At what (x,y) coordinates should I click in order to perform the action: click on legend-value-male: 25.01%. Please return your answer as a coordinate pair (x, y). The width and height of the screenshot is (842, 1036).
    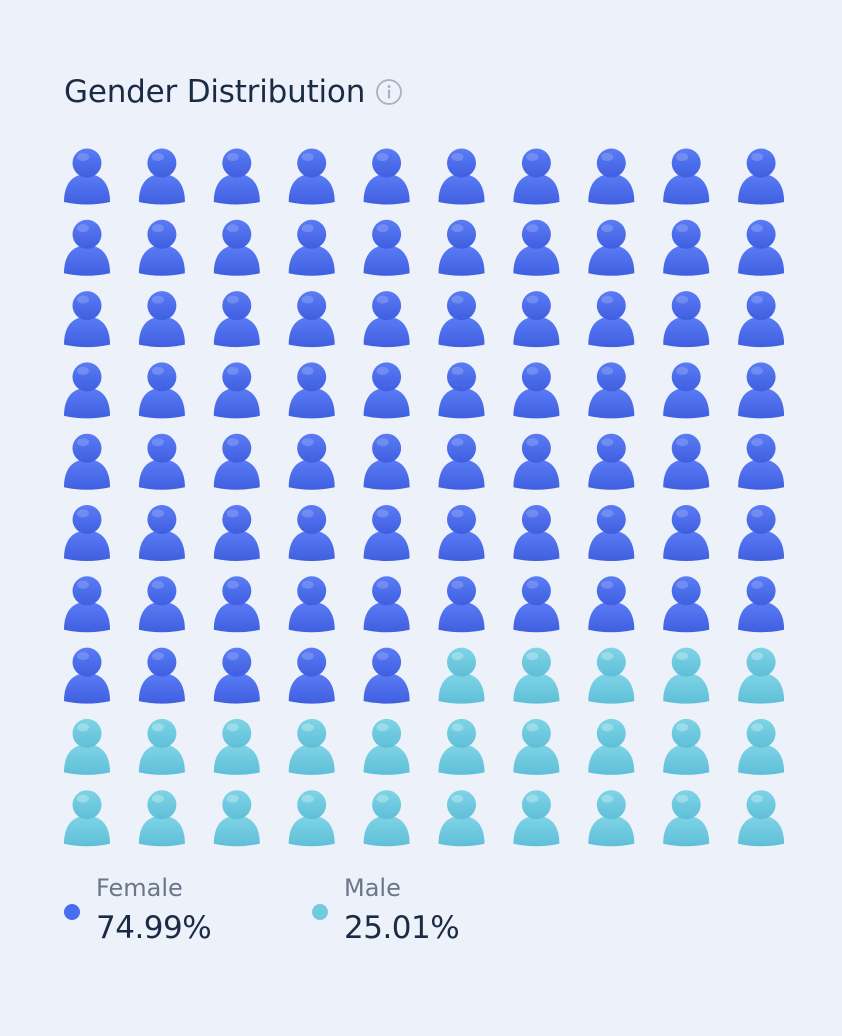
    Looking at the image, I should click on (402, 928).